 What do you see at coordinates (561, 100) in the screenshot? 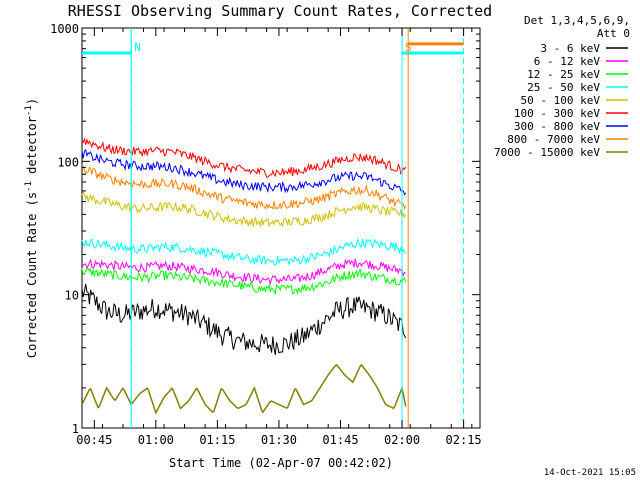
I see `legend-label: 50 - 100 keV` at bounding box center [561, 100].